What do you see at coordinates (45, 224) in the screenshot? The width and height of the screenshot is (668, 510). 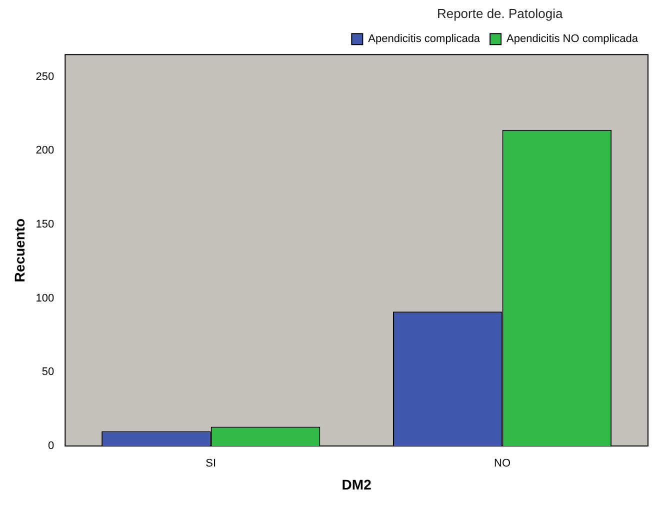 I see `y-tick-label: 150` at bounding box center [45, 224].